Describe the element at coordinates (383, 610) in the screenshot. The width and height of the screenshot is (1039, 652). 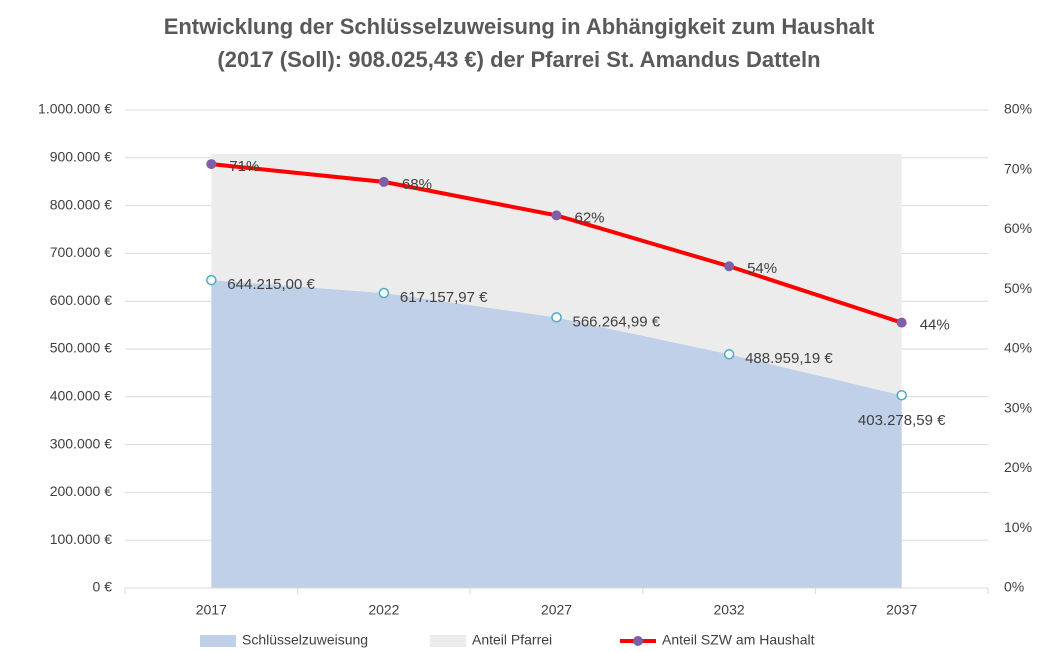
I see `x-tick-label: 2022` at that location.